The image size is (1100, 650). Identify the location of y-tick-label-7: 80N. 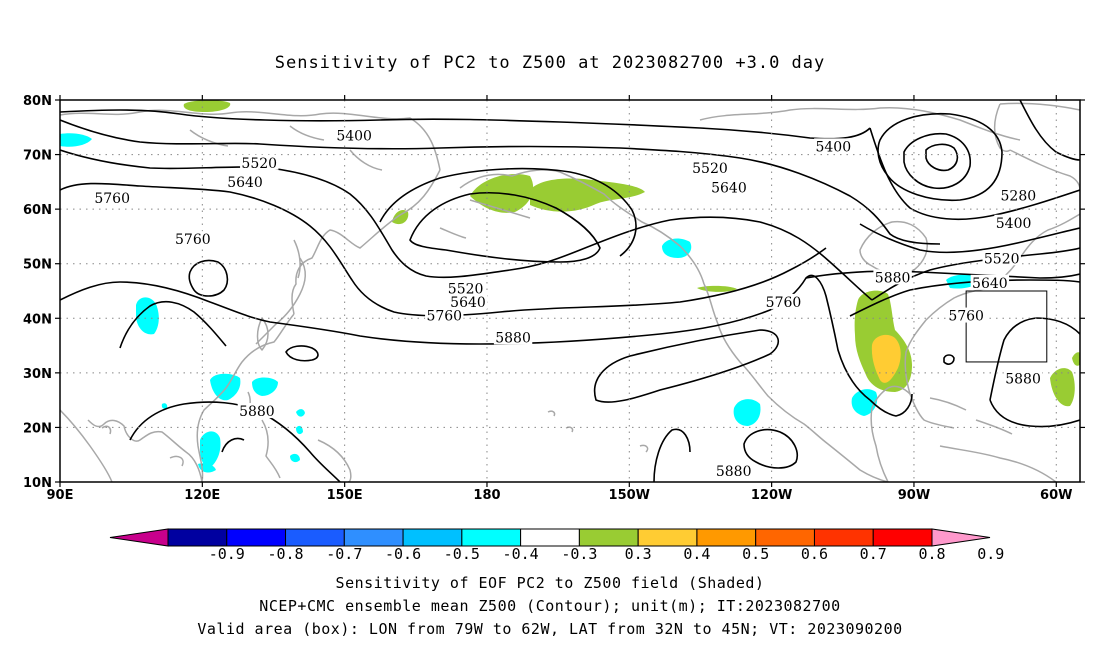
(37, 101).